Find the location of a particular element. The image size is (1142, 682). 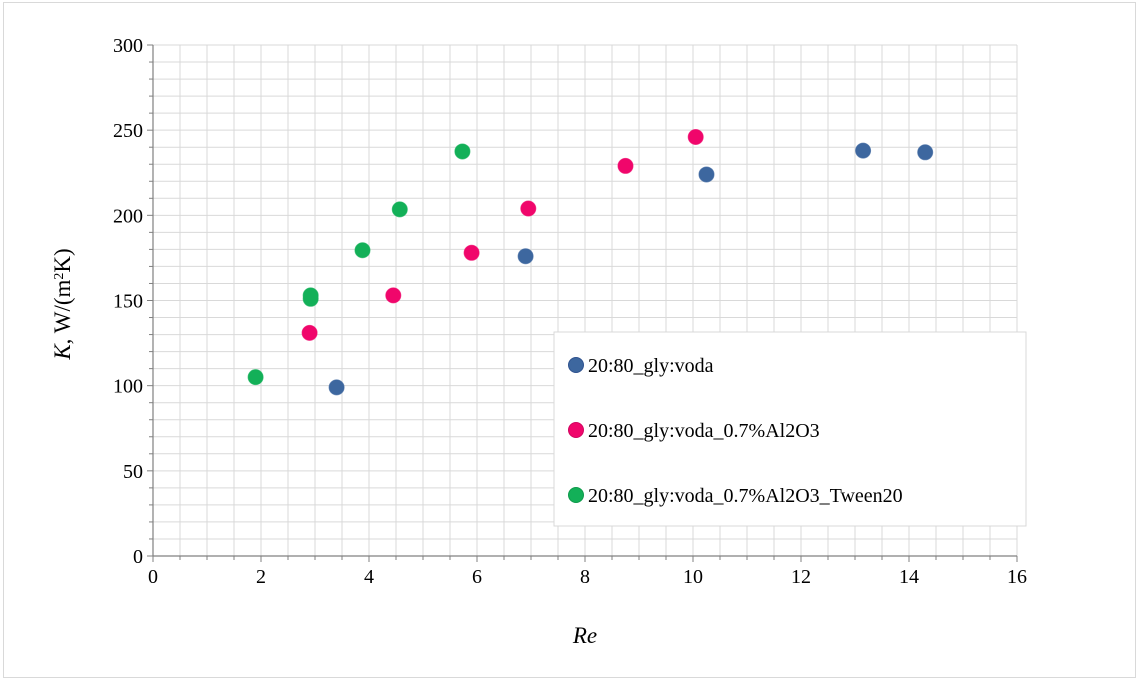

y-axis-title-unit: , W/(m is located at coordinates (62, 311).